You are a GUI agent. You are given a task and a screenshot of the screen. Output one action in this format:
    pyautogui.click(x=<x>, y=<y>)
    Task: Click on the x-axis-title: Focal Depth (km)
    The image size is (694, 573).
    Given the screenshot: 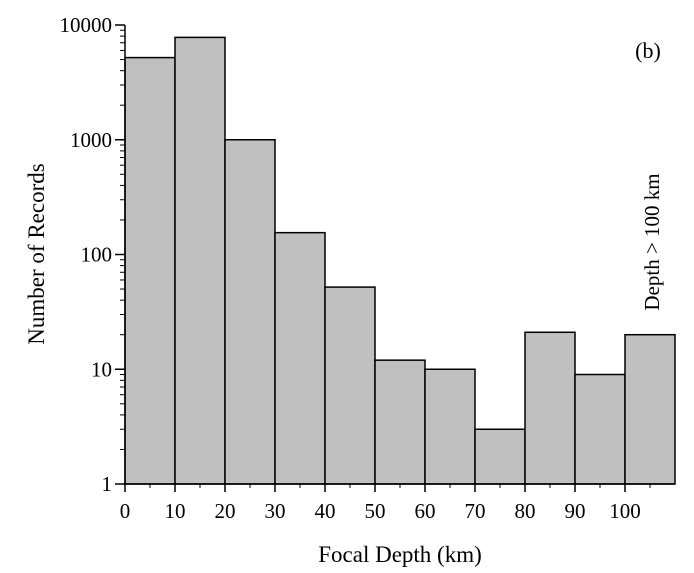 What is the action you would take?
    pyautogui.click(x=400, y=554)
    